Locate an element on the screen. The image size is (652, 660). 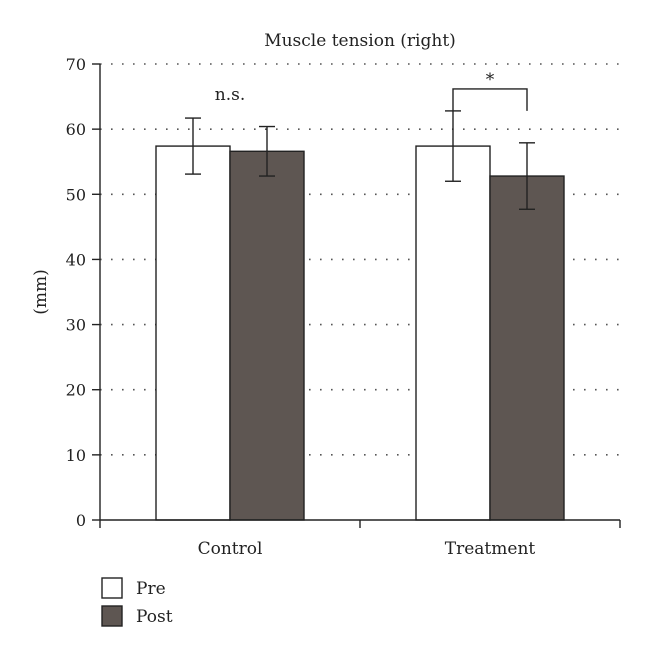
significance-label: n.s. is located at coordinates (230, 95).